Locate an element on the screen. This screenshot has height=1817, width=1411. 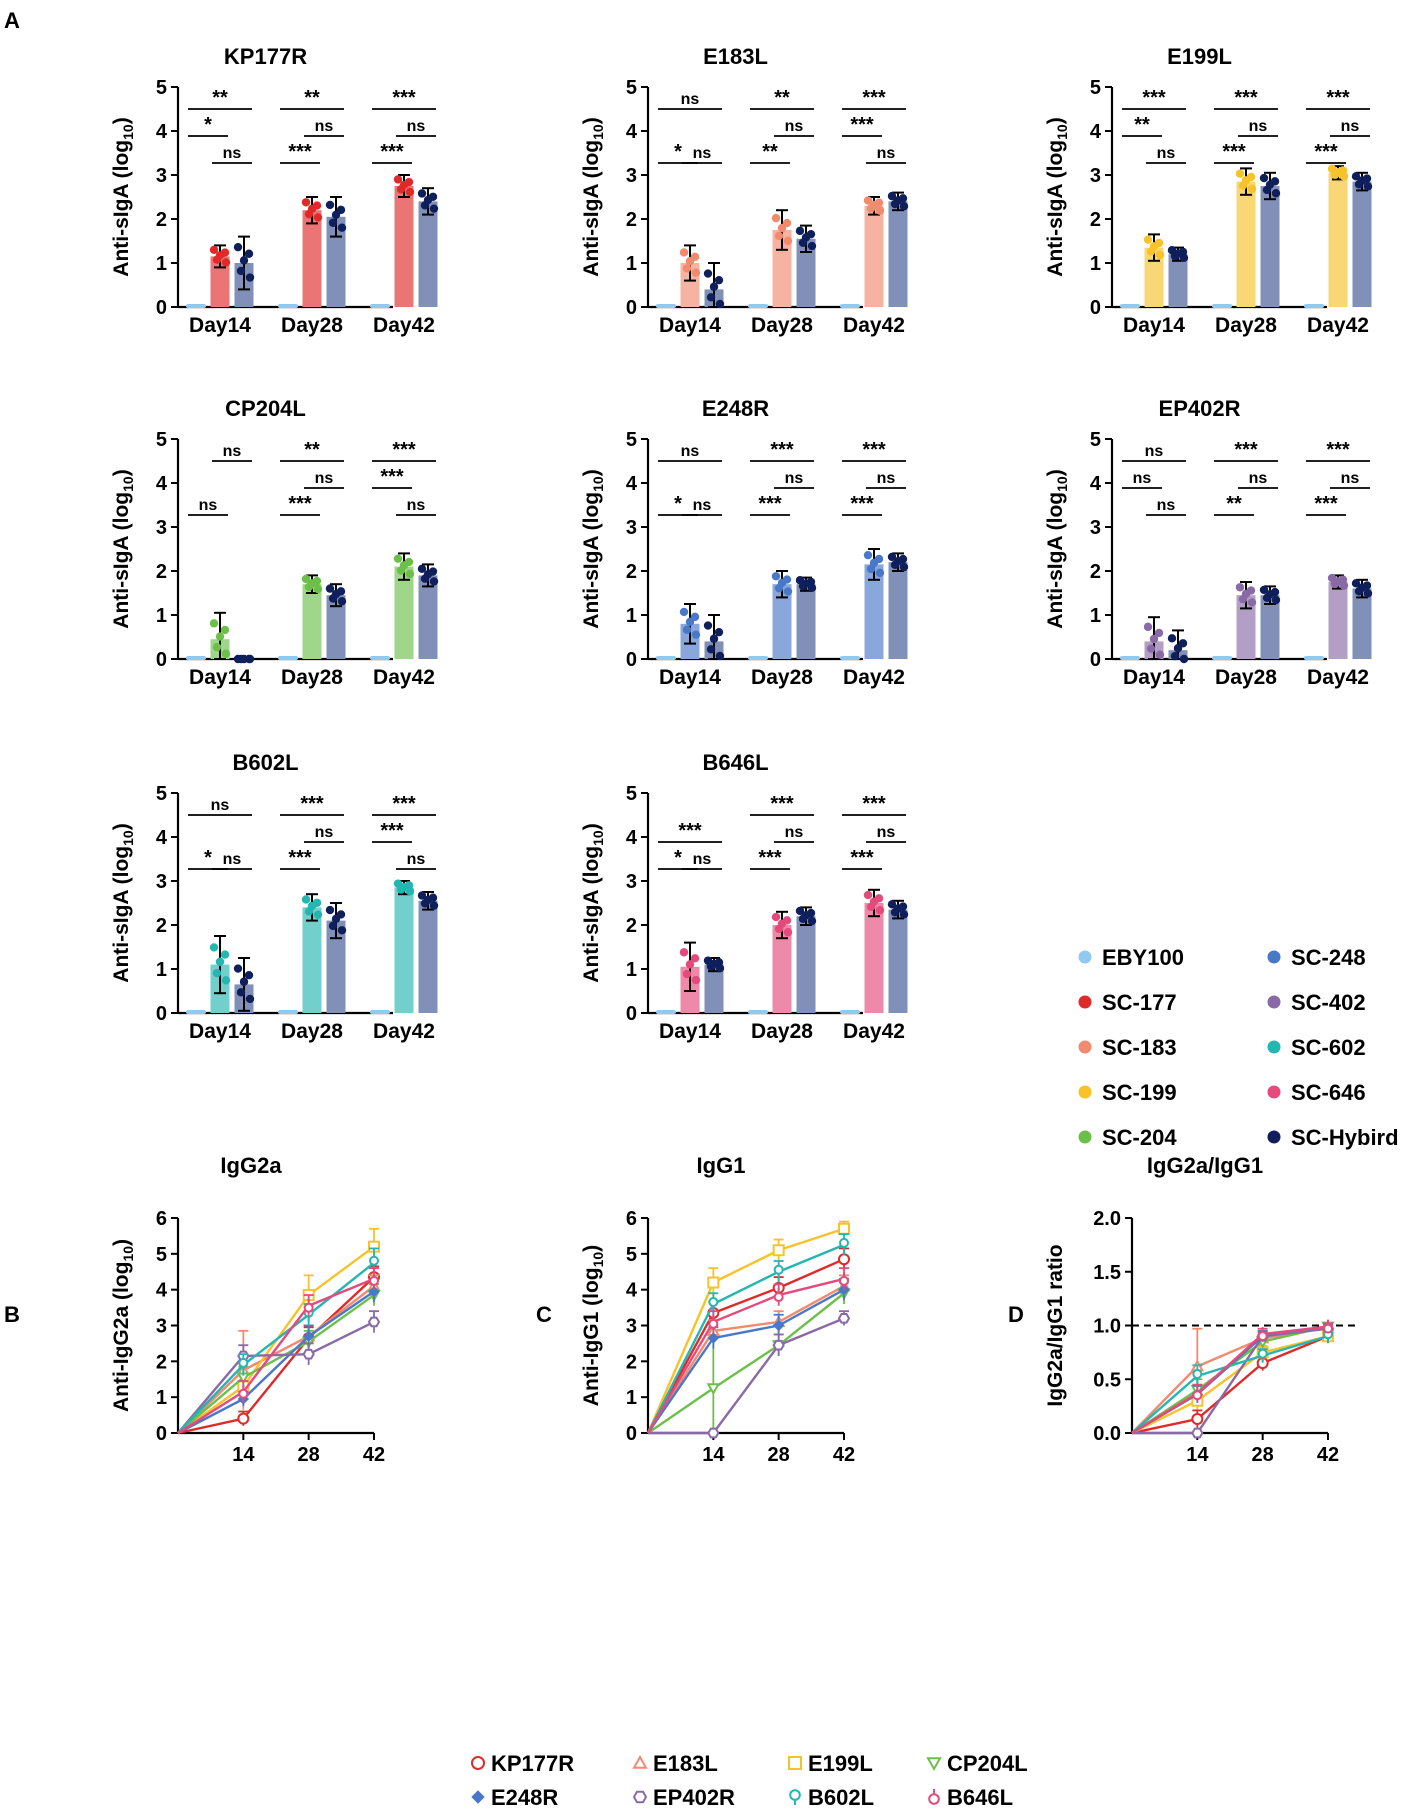
y-tick-label: 1.5 is located at coordinates (1107, 1273).